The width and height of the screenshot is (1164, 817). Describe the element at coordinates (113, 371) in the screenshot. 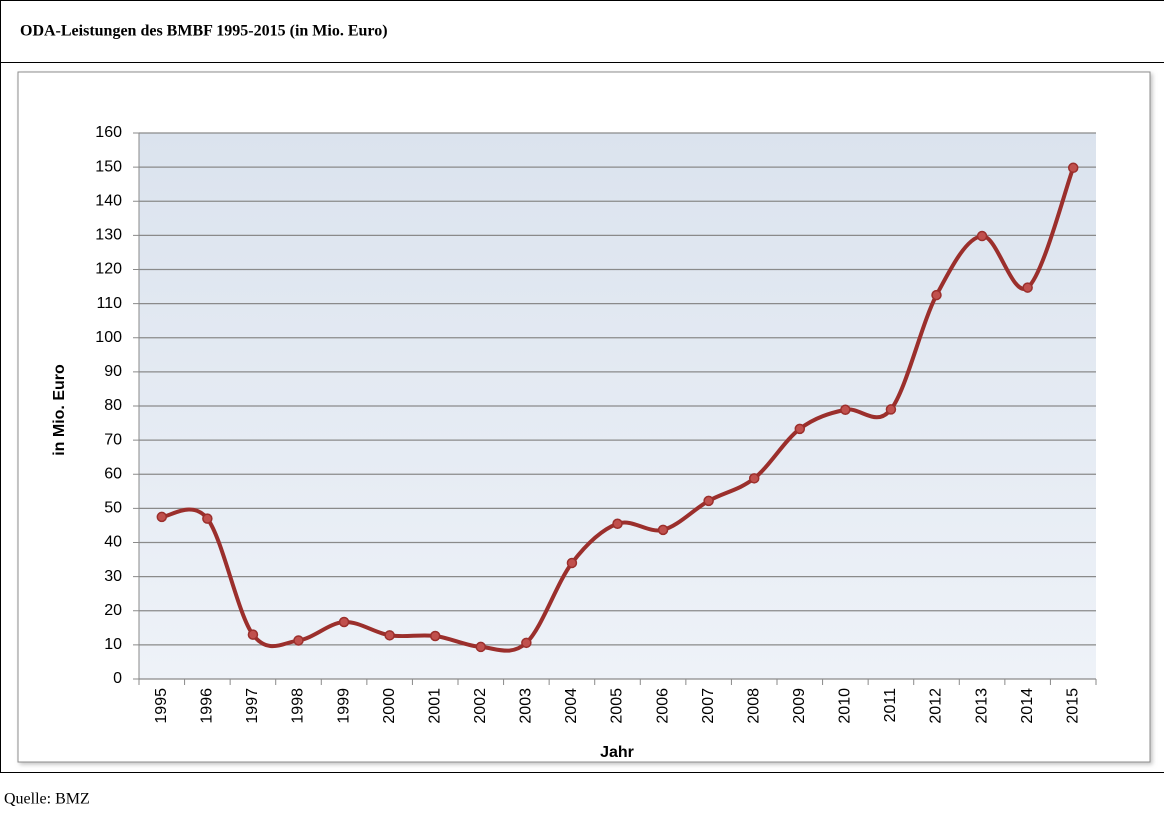

I see `y-tick-label: 90` at that location.